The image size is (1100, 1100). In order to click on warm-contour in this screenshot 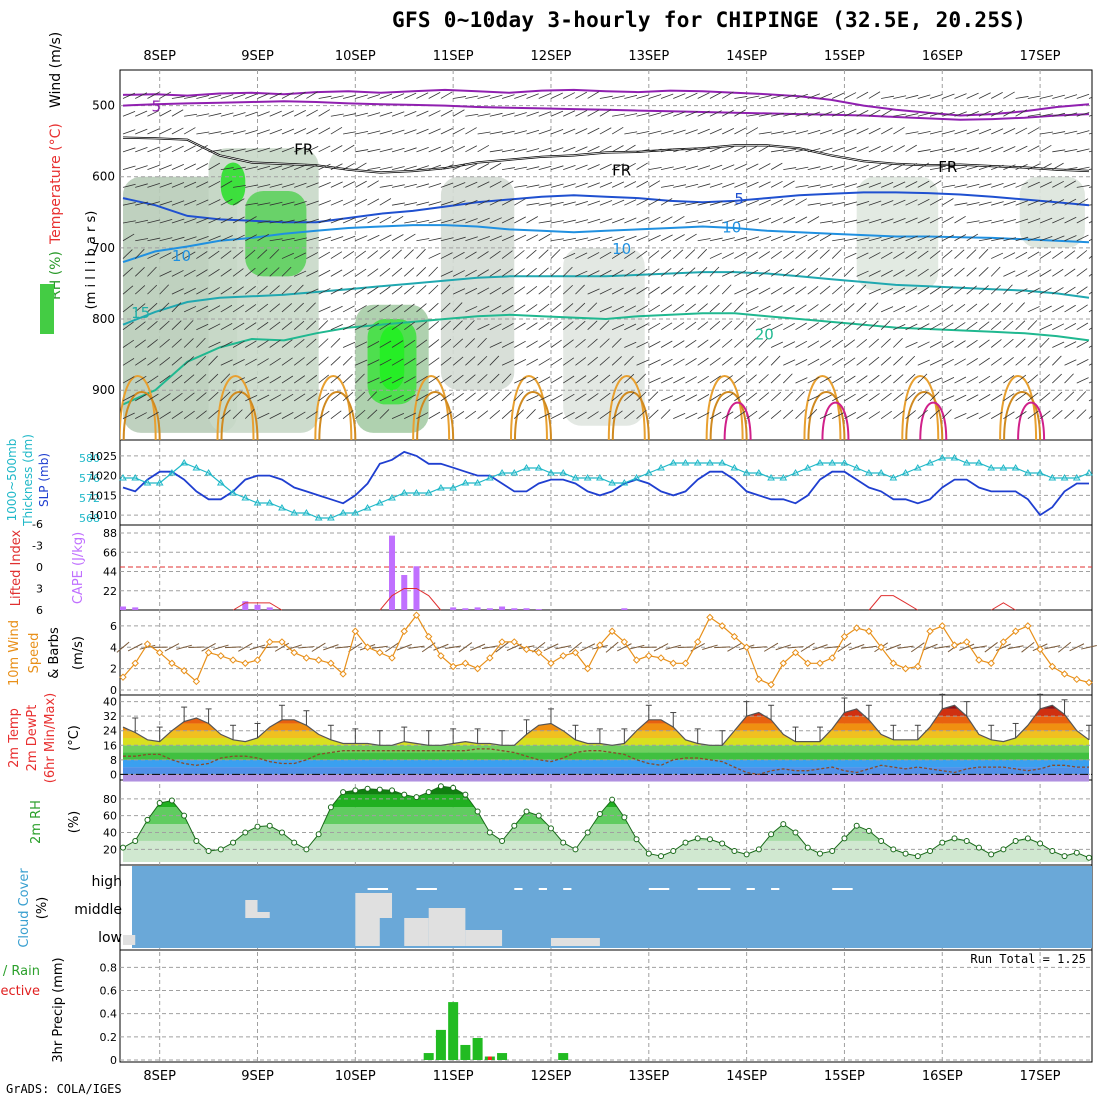, I will do `click(822, 407)`.